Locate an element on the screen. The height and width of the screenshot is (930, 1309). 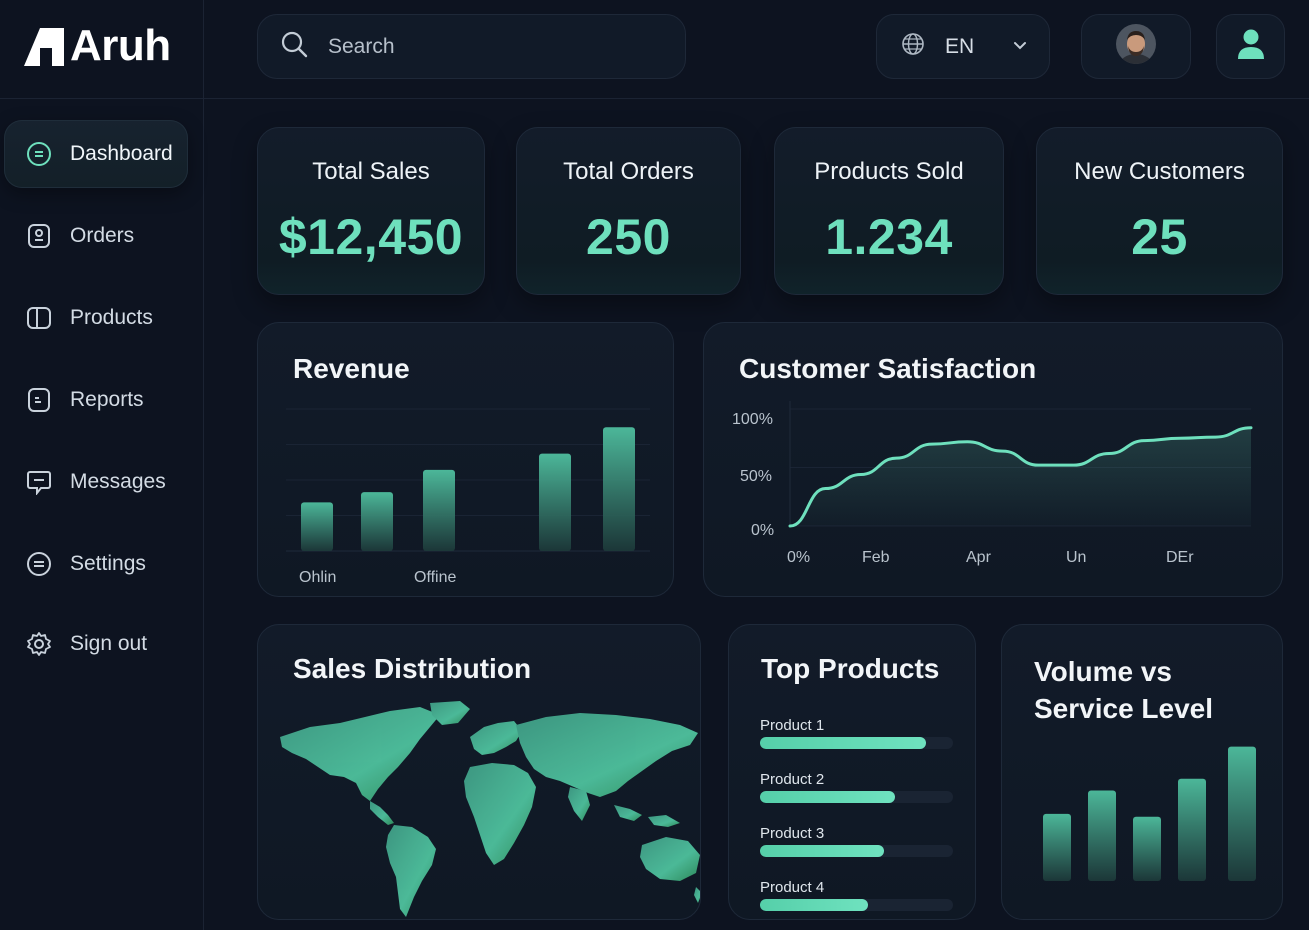
x-tick-label: 0% is located at coordinates (799, 557).